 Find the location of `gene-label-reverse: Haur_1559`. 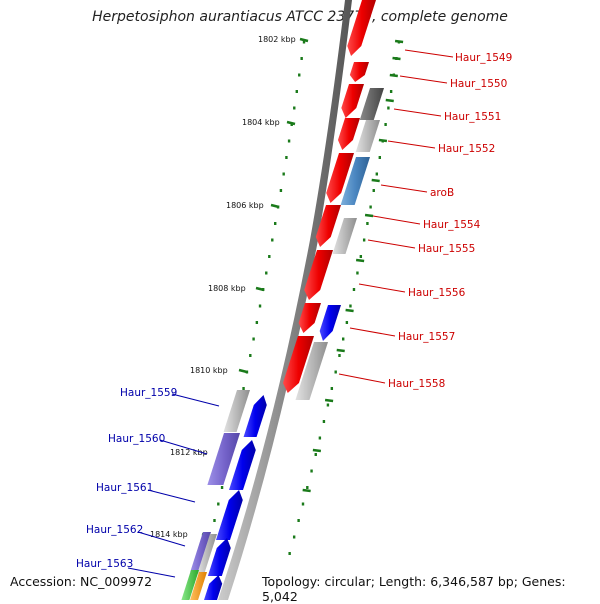

gene-label-reverse: Haur_1559 is located at coordinates (148, 393).